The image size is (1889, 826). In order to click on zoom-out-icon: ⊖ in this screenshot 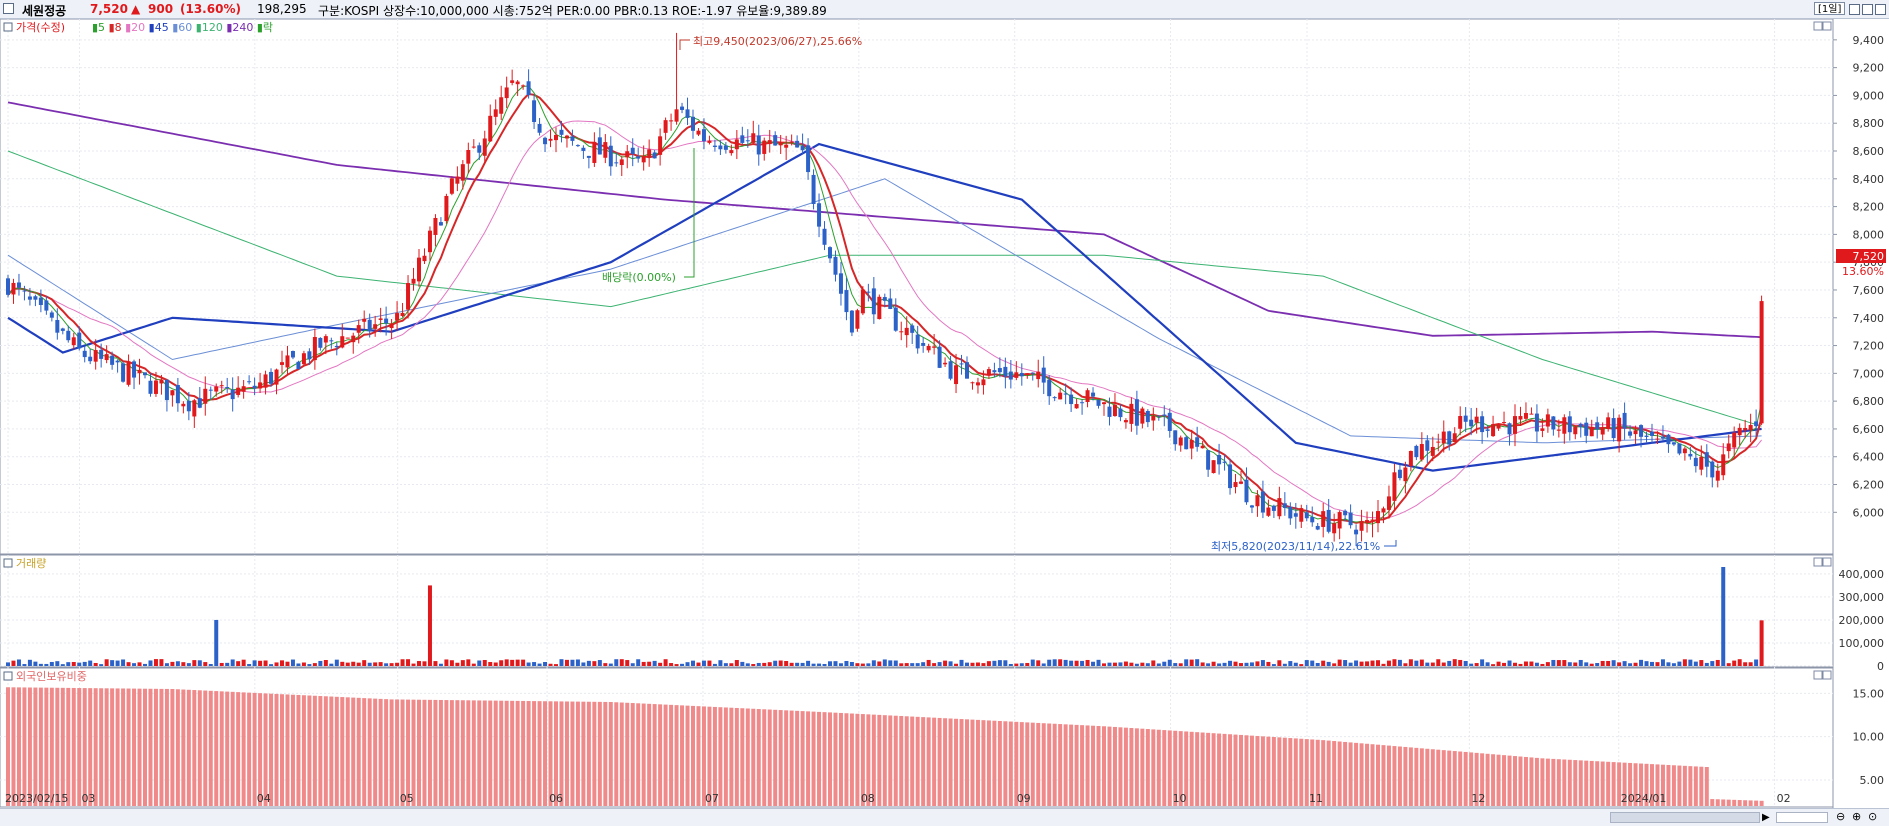, I will do `click(1841, 816)`.